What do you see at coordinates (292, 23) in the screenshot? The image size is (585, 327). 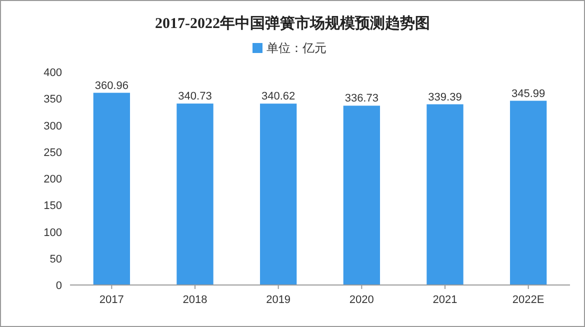 I see `chart-title: 2017-2022年中国弹簧市场规模预测趋势图` at bounding box center [292, 23].